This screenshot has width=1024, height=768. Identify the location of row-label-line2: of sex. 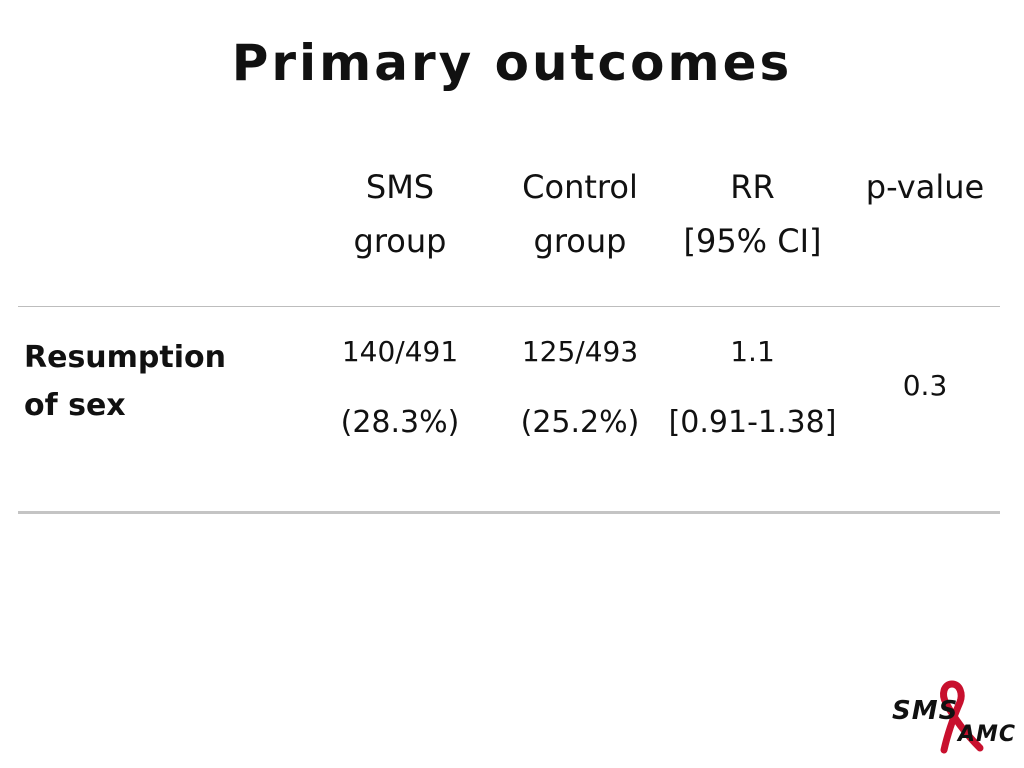
(75, 405).